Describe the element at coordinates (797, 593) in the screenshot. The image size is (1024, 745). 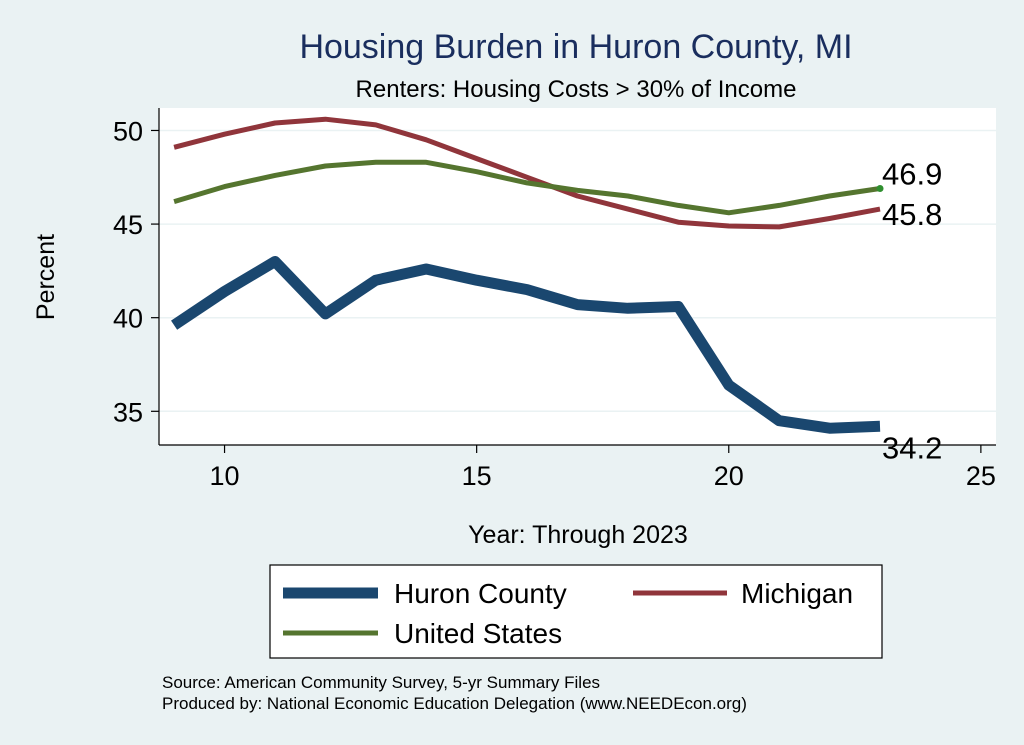
I see `legend-label-michigan: Michigan` at that location.